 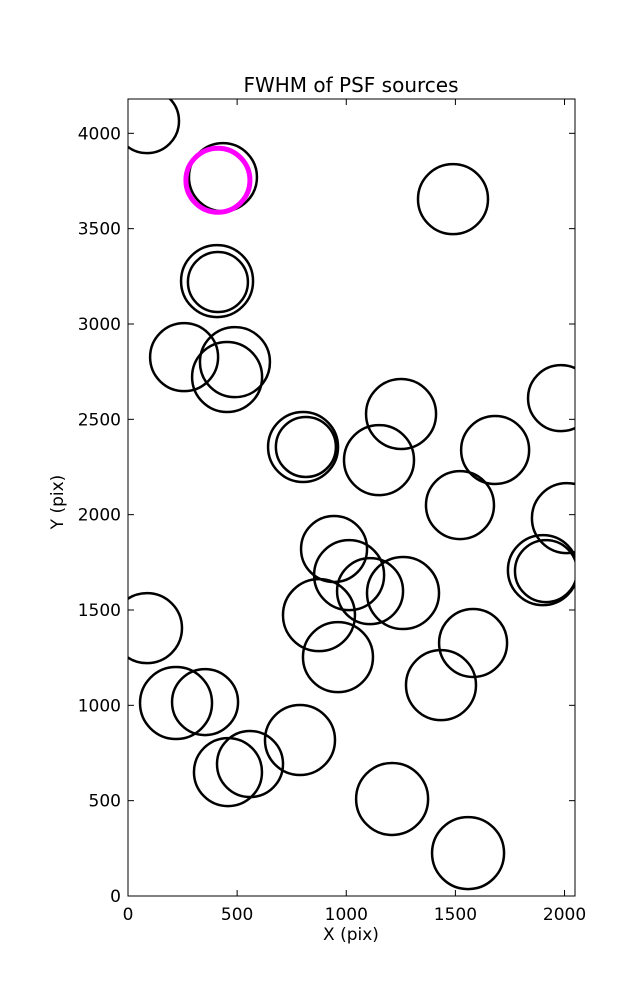 What do you see at coordinates (350, 85) in the screenshot?
I see `chart-title: FWHM of PSF sources` at bounding box center [350, 85].